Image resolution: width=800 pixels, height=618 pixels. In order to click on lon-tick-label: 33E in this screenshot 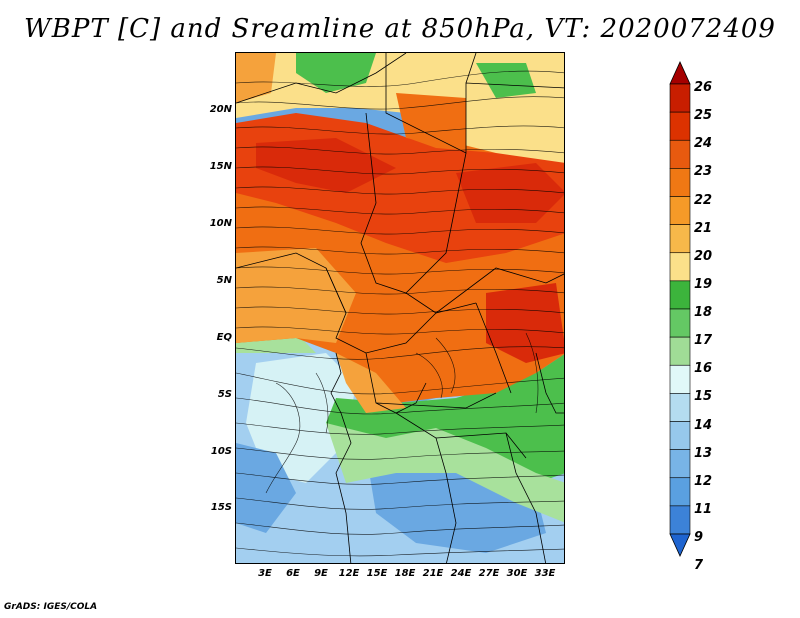, I will do `click(545, 573)`.